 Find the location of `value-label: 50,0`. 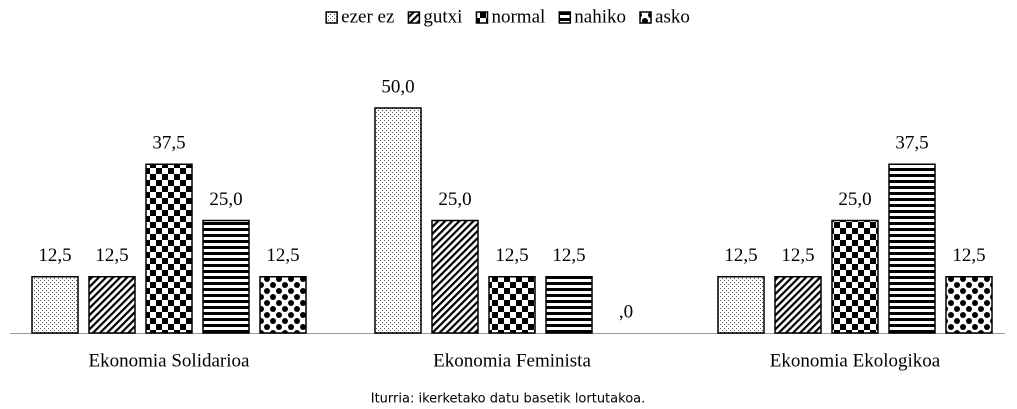

value-label: 50,0 is located at coordinates (397, 86).